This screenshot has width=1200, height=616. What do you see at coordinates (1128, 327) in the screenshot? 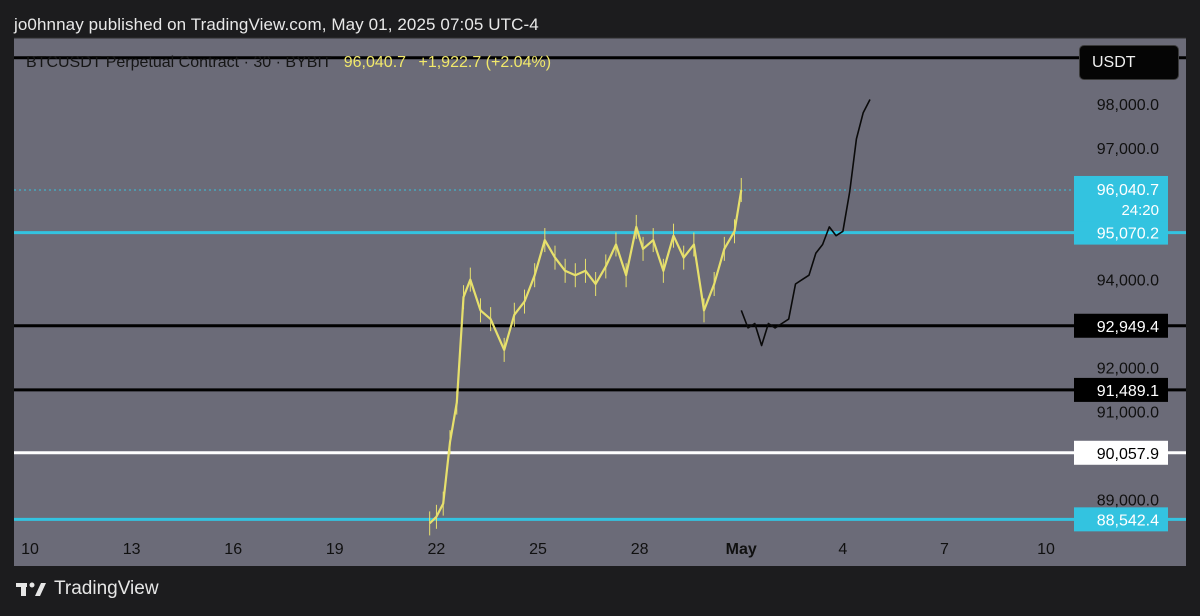
I see `level-price-label: 92,949.4` at bounding box center [1128, 327].